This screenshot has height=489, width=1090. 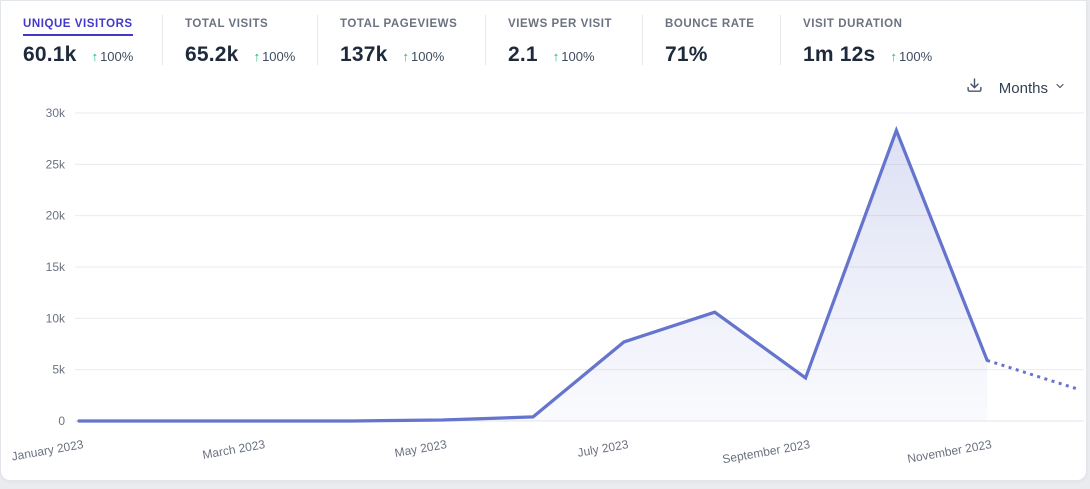 I want to click on metric-value: 71%, so click(x=686, y=54).